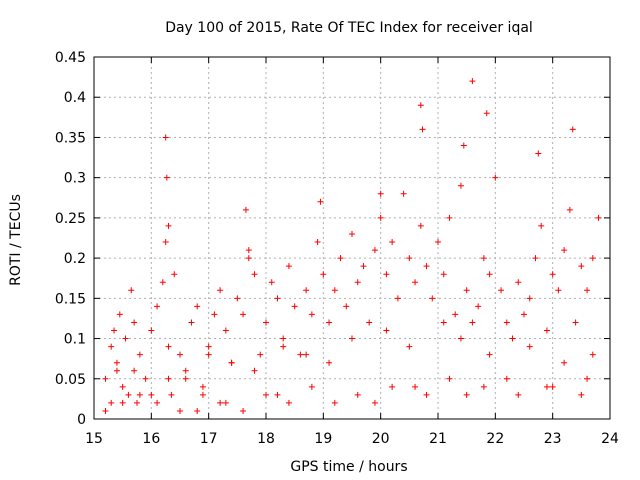 Image resolution: width=640 pixels, height=480 pixels. Describe the element at coordinates (323, 439) in the screenshot. I see `x-tick-label: 19` at that location.